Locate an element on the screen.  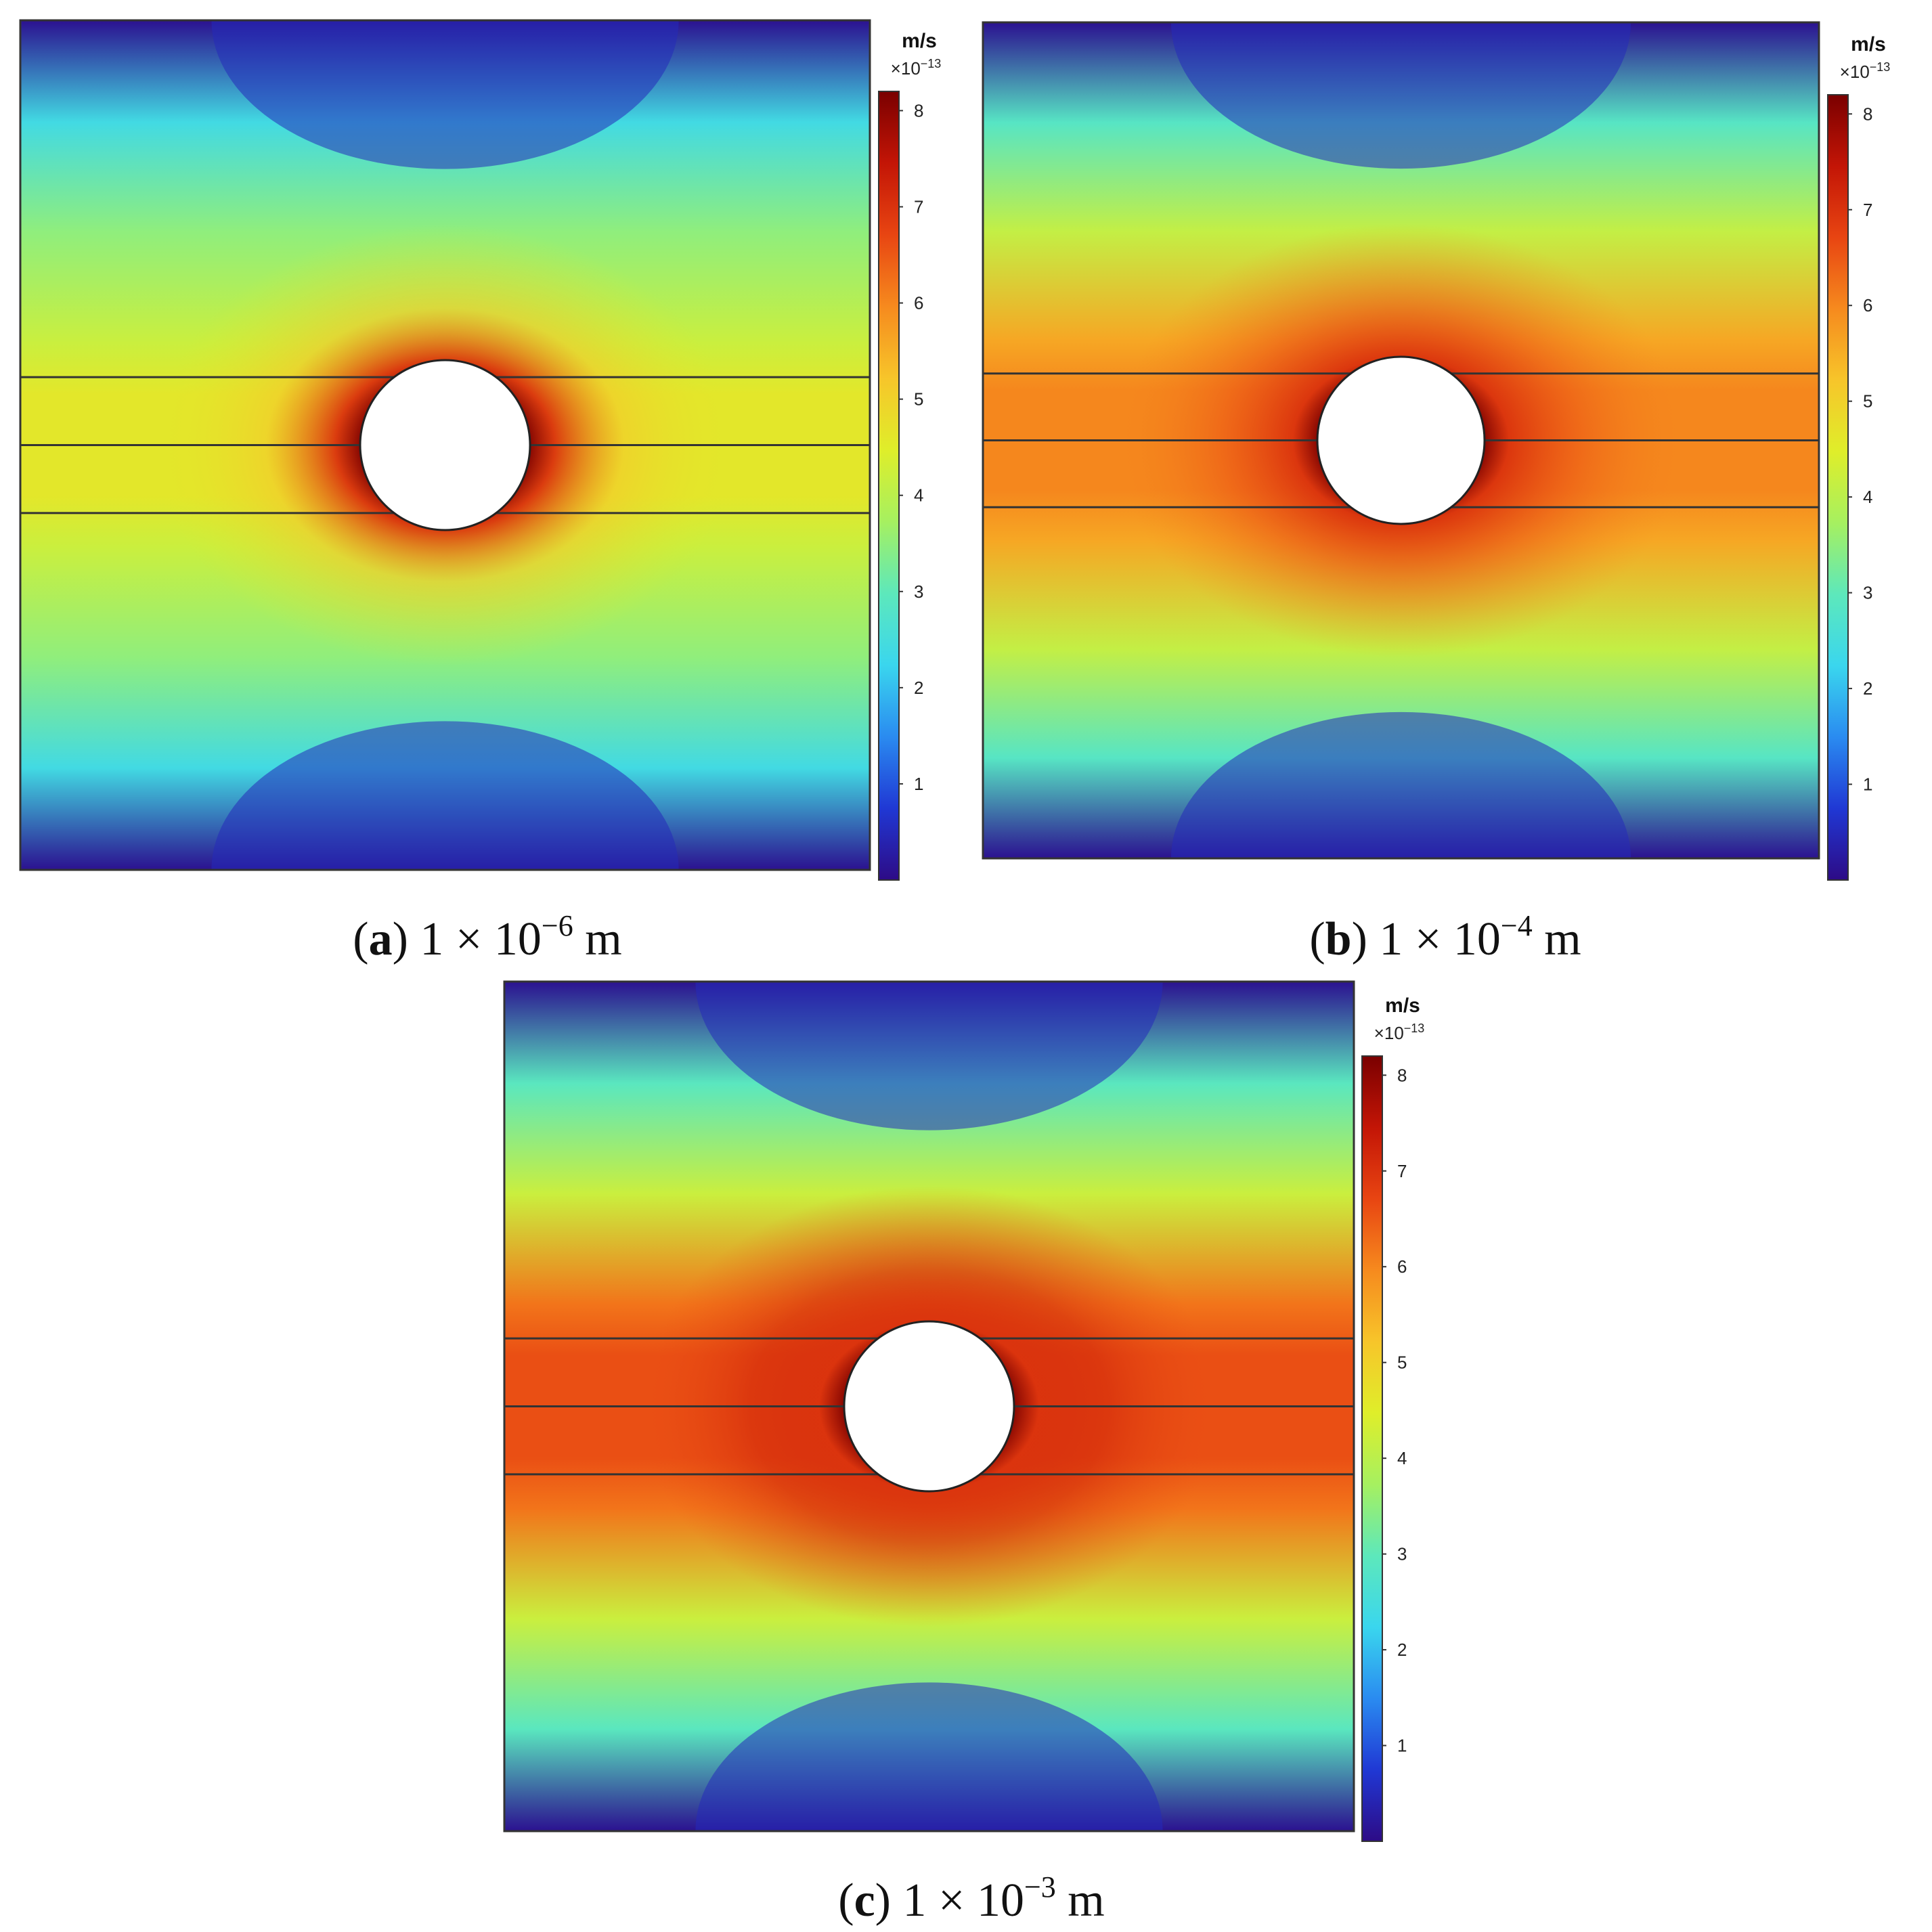
panel-caption: (b) 1 × 10−4 m is located at coordinates (1445, 937).